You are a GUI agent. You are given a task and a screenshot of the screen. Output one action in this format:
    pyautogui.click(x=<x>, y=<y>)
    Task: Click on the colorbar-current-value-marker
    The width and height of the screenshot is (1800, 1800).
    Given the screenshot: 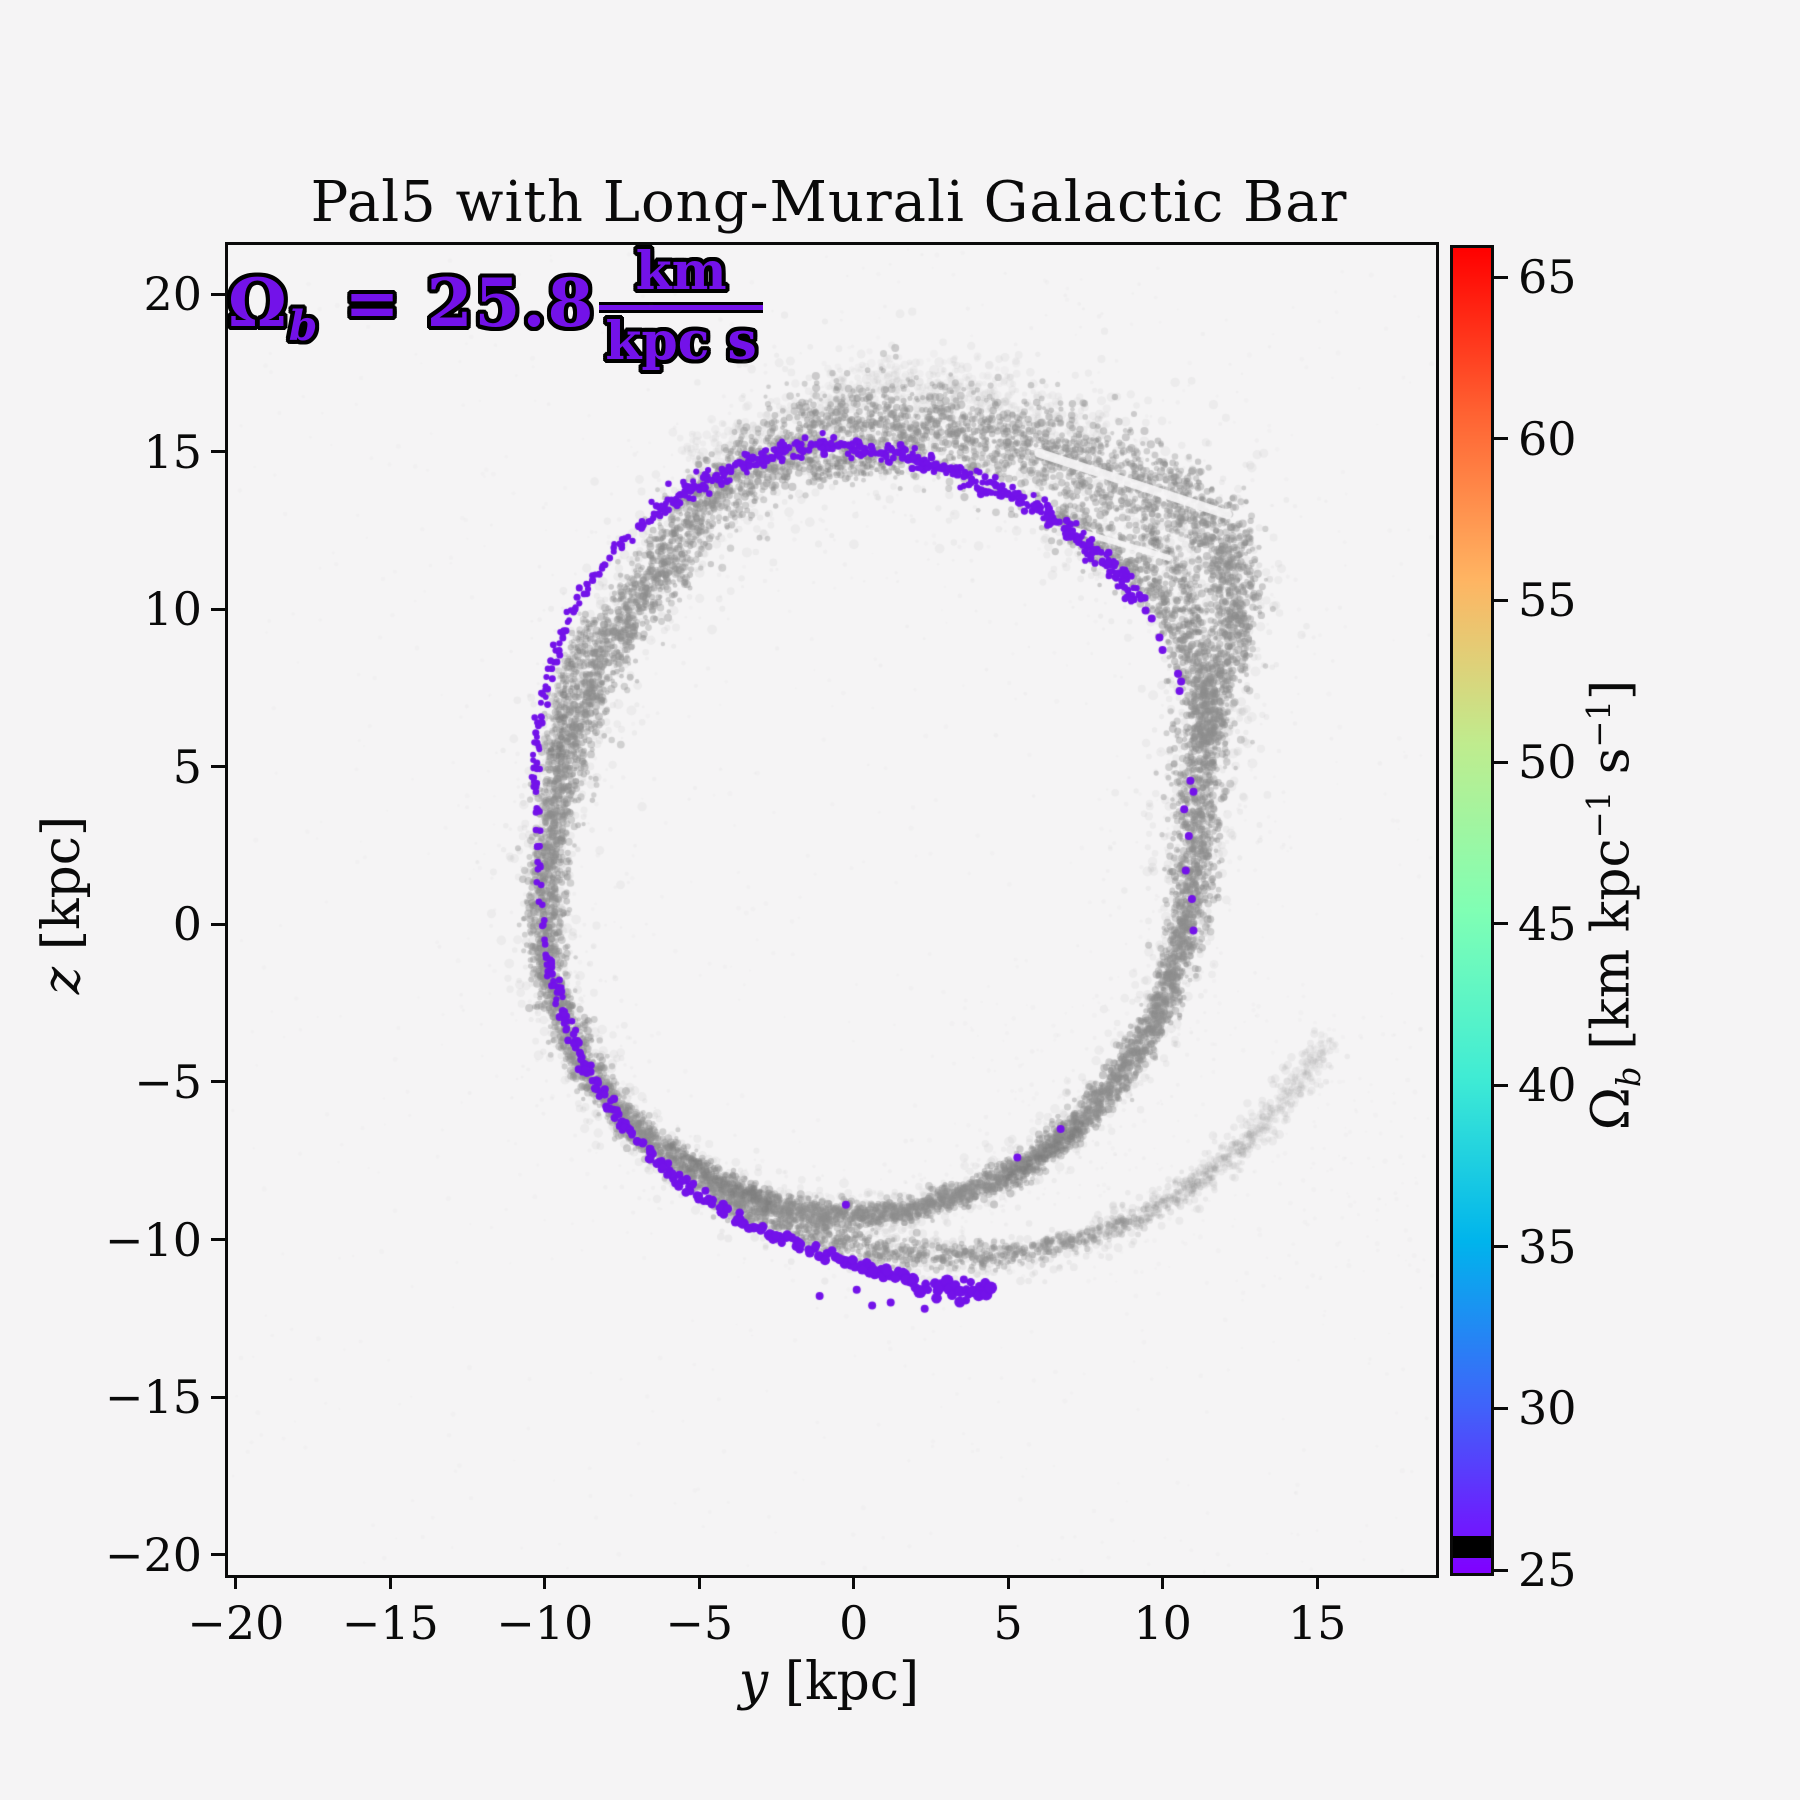 What is the action you would take?
    pyautogui.click(x=1472, y=1547)
    